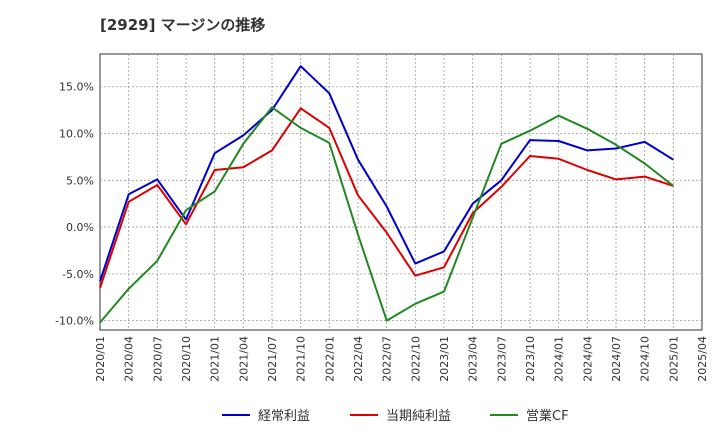 Image resolution: width=720 pixels, height=440 pixels. Describe the element at coordinates (243, 359) in the screenshot. I see `x-tick-label: 2021/04` at that location.